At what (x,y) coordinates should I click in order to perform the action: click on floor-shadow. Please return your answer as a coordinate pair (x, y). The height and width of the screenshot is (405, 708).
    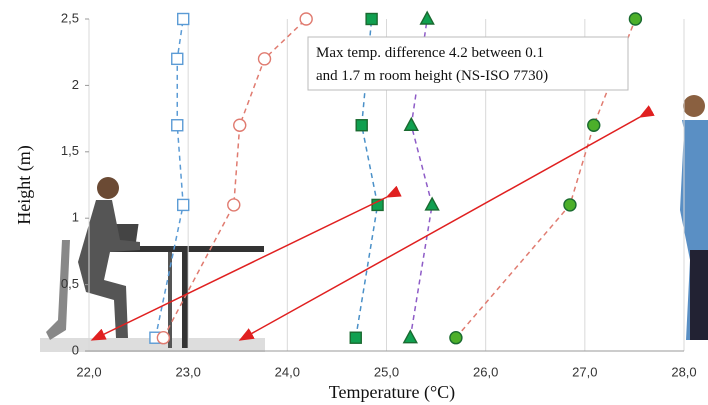
    Looking at the image, I should click on (152, 345).